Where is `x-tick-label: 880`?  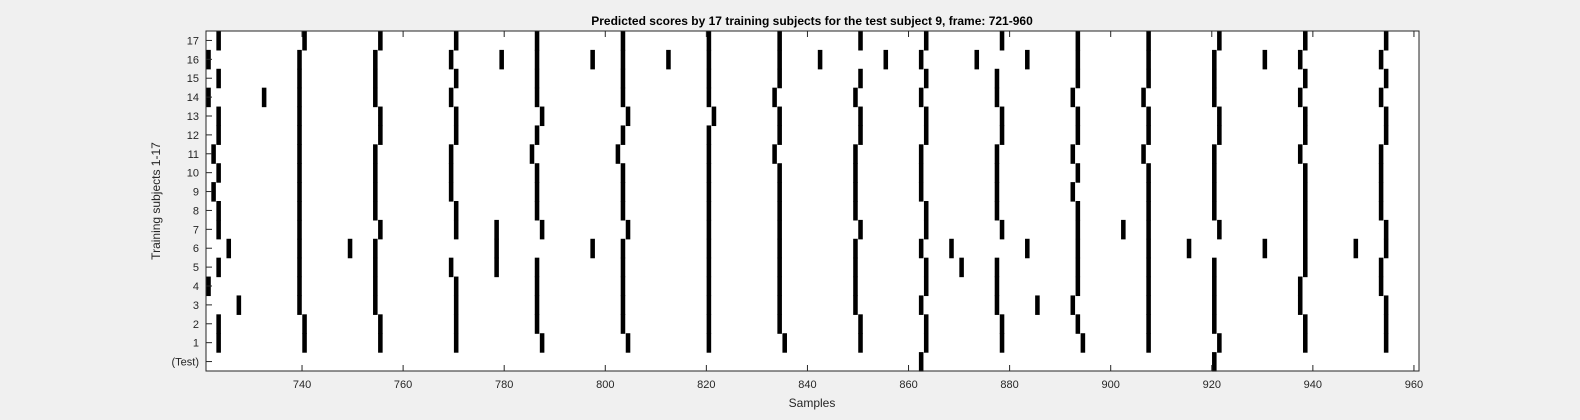
x-tick-label: 880 is located at coordinates (1009, 385).